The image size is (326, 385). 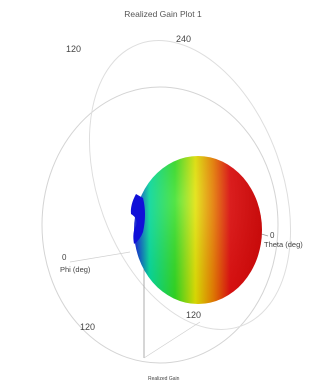 I want to click on phi-axis-label: Phi (deg), so click(x=75, y=269).